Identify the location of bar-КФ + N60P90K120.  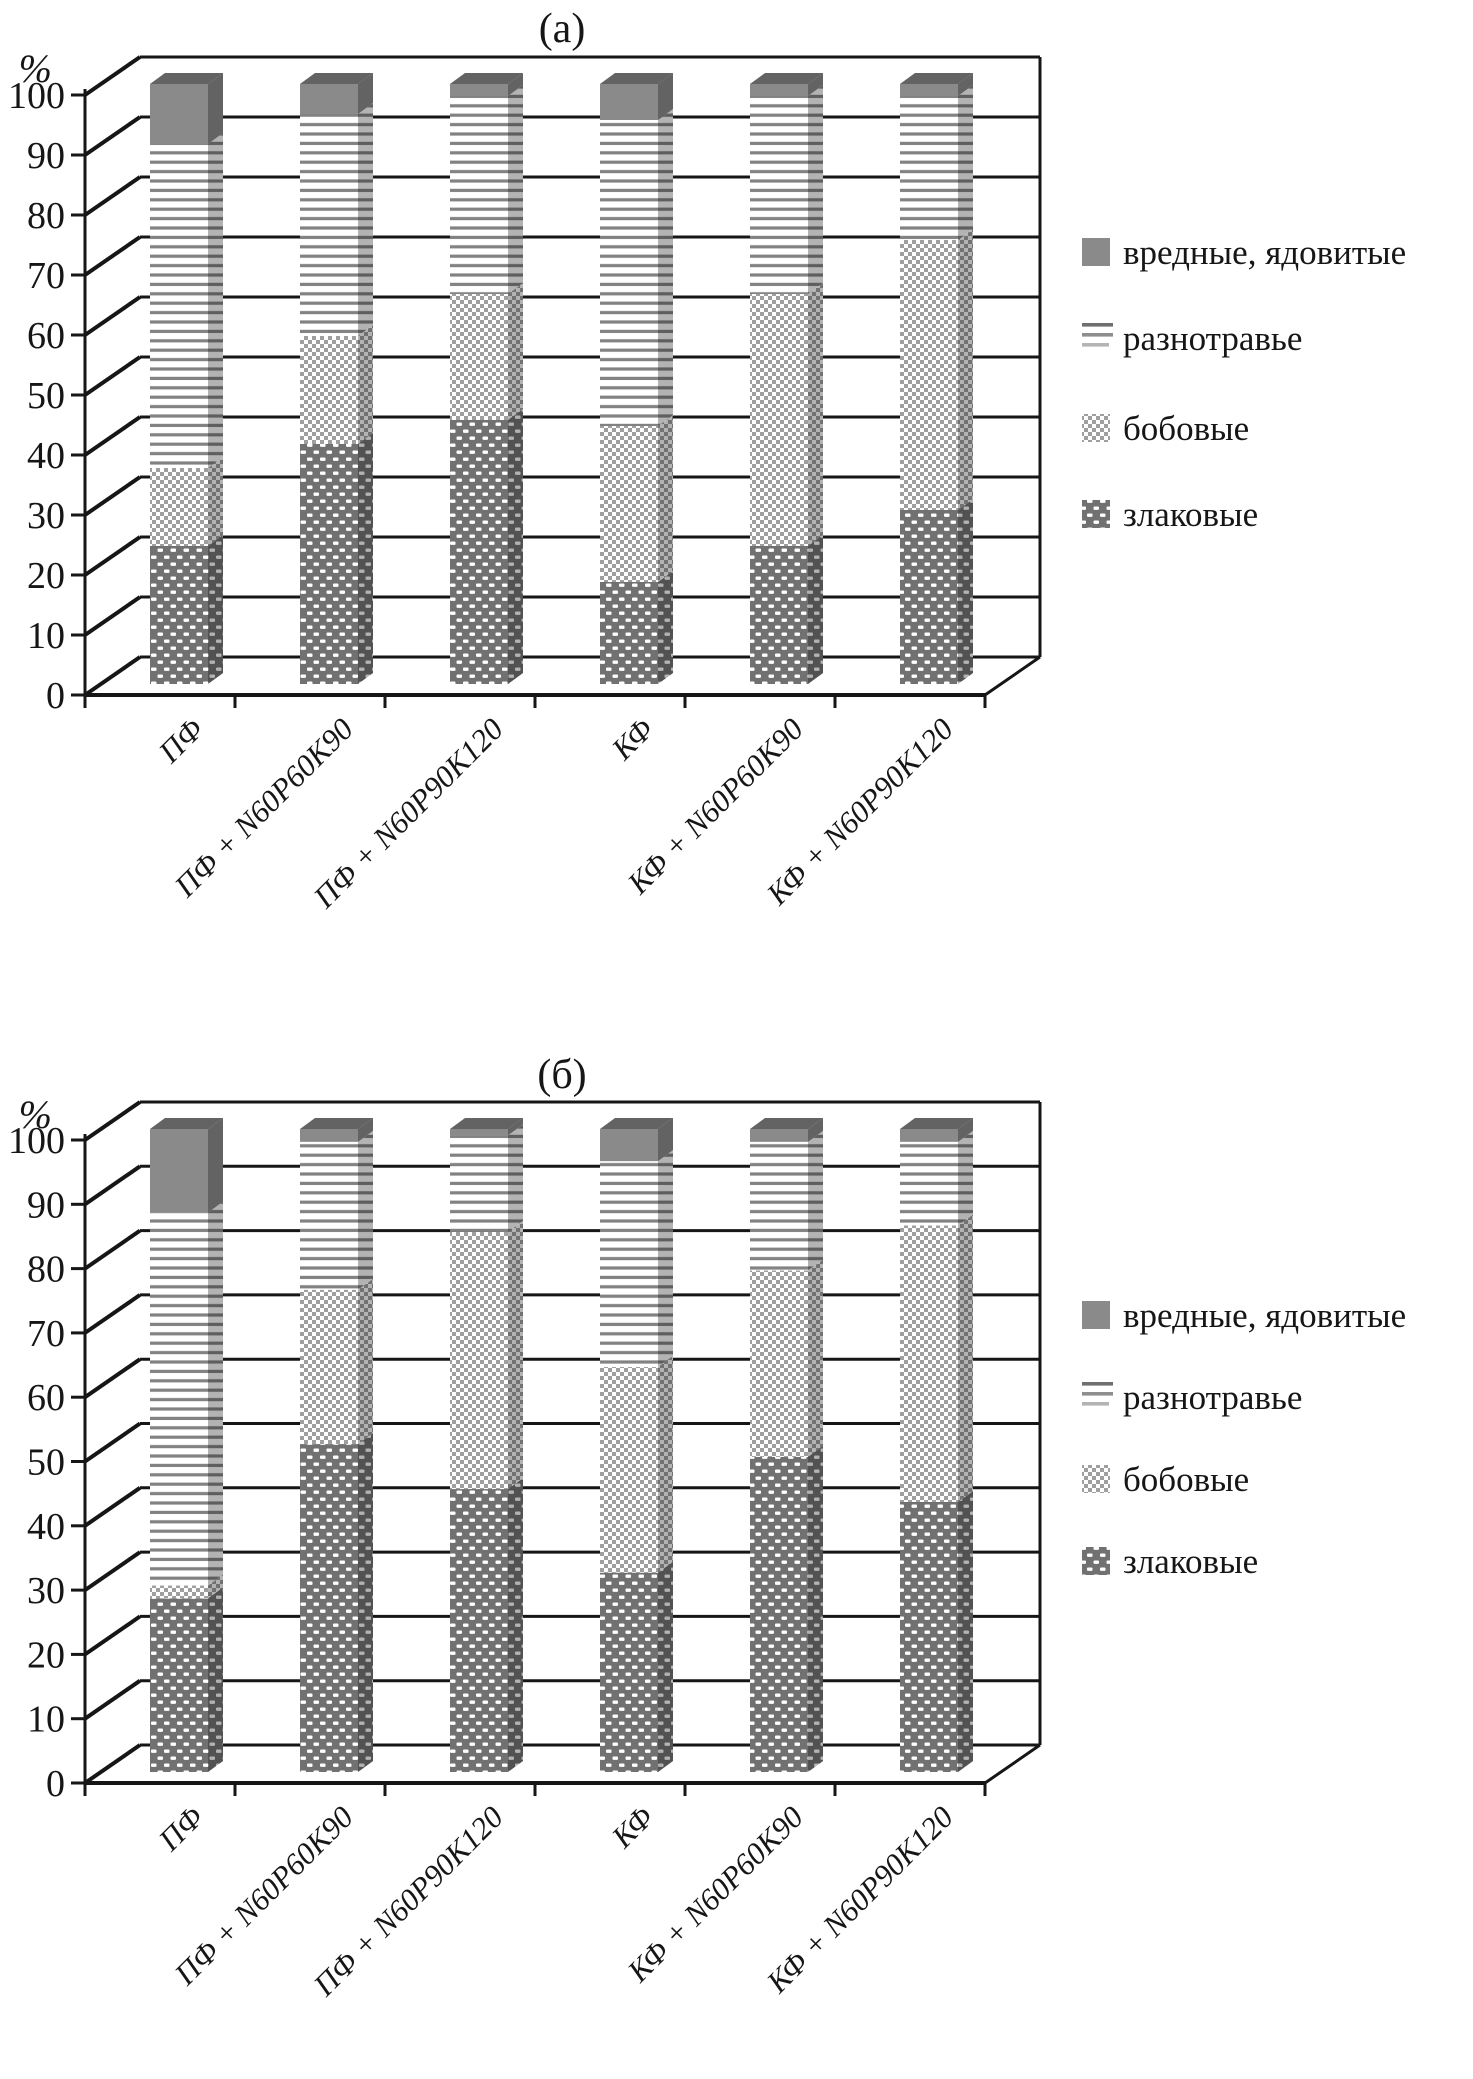
(936, 378).